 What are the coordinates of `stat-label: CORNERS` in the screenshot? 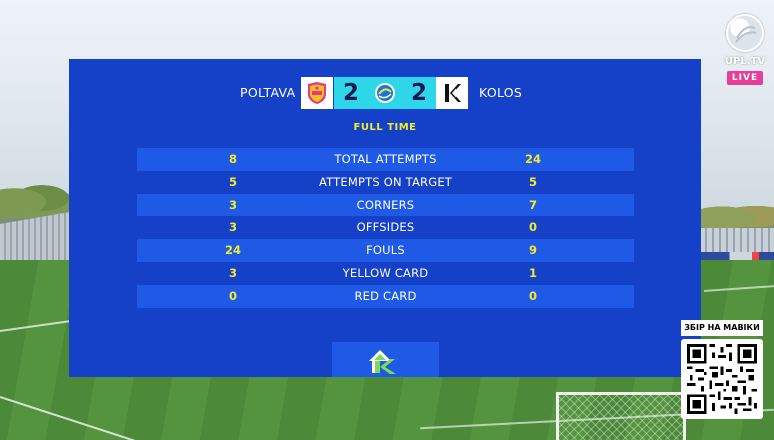 It's located at (385, 204).